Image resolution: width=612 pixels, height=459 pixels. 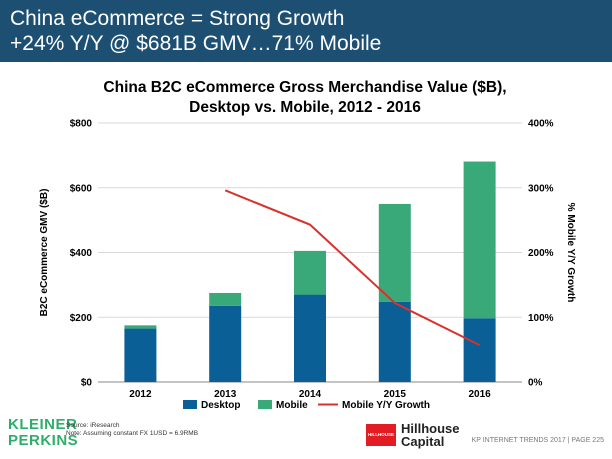 What do you see at coordinates (81, 318) in the screenshot?
I see `y-tick-label: $200` at bounding box center [81, 318].